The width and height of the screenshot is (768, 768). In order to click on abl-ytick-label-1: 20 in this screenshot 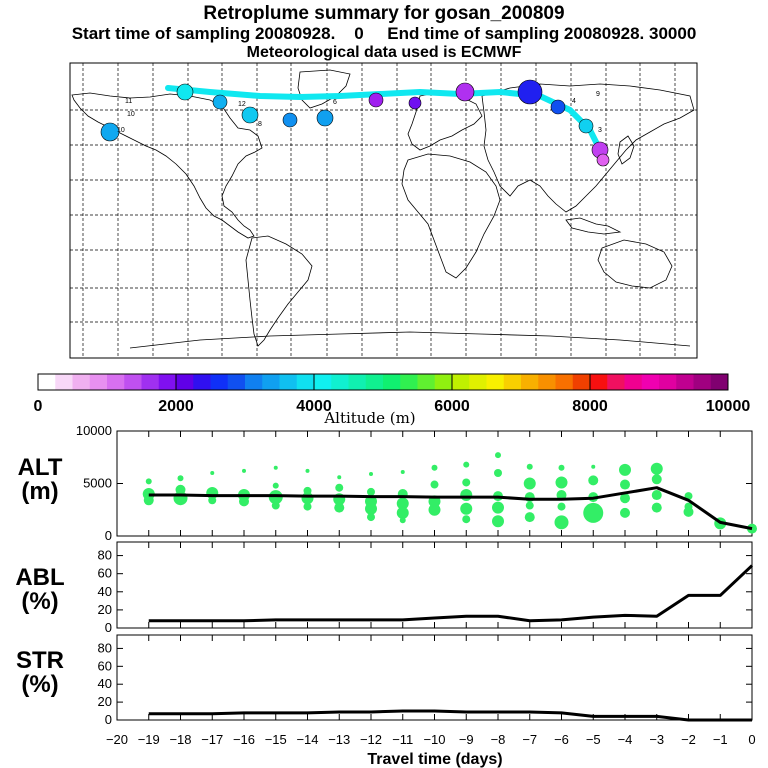, I will do `click(105, 609)`.